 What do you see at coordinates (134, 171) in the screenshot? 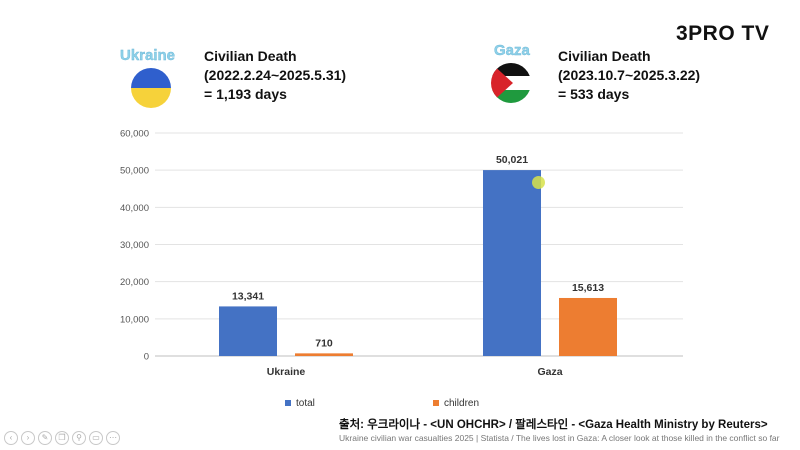
I see `y-tick-label: 50,000` at bounding box center [134, 171].